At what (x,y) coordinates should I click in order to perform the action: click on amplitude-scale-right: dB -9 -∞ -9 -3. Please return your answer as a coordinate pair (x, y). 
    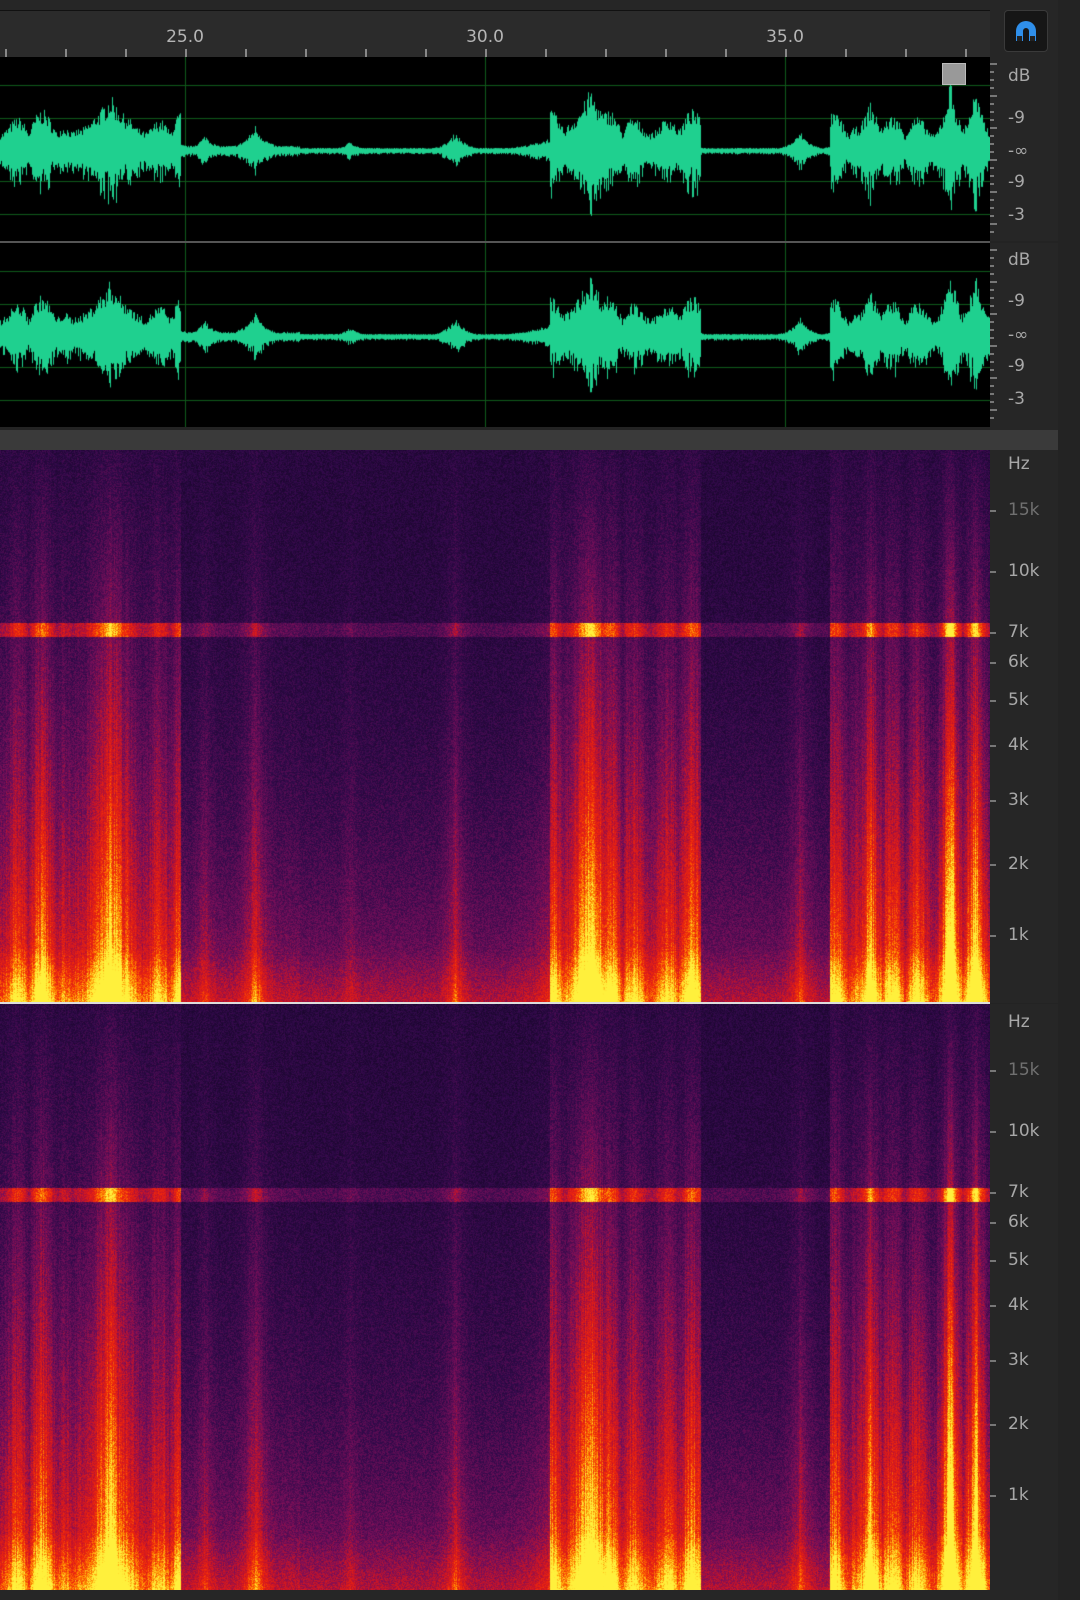
    Looking at the image, I should click on (1024, 336).